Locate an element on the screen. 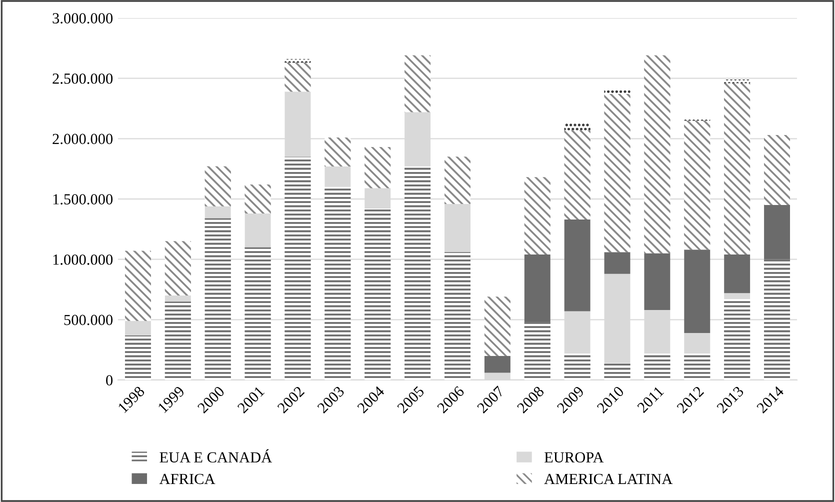 The height and width of the screenshot is (502, 835). y-tick-label: 2.500.000 is located at coordinates (82, 78).